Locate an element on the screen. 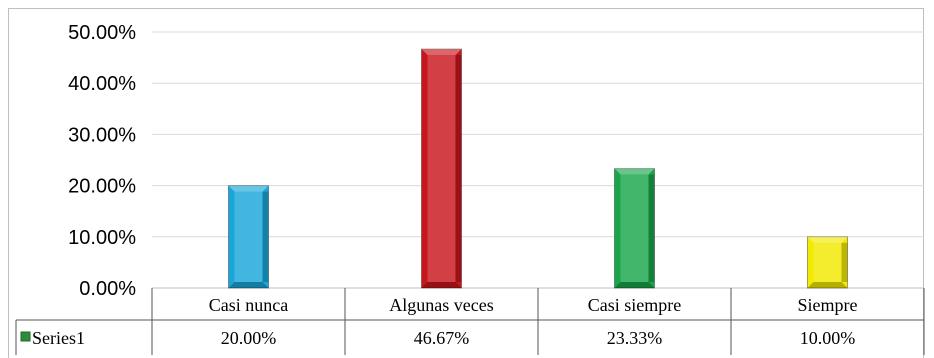 Image resolution: width=934 pixels, height=358 pixels. data-label: 10.00% is located at coordinates (828, 338).